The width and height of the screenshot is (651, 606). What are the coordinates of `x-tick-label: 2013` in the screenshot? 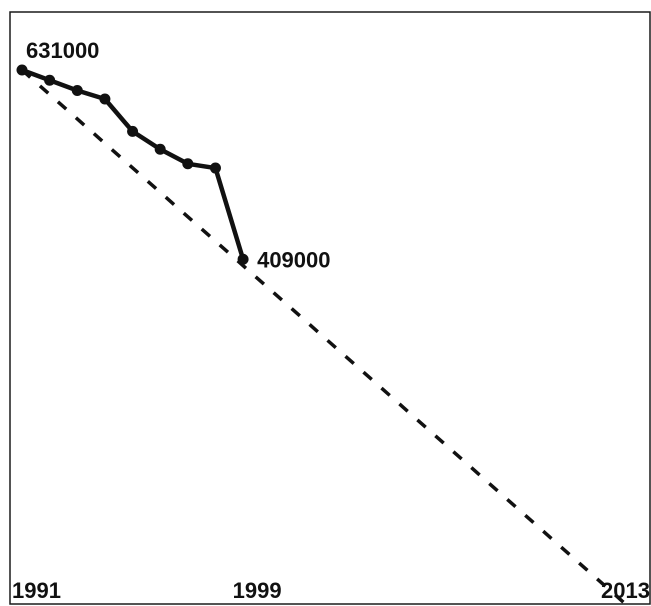 It's located at (625, 590).